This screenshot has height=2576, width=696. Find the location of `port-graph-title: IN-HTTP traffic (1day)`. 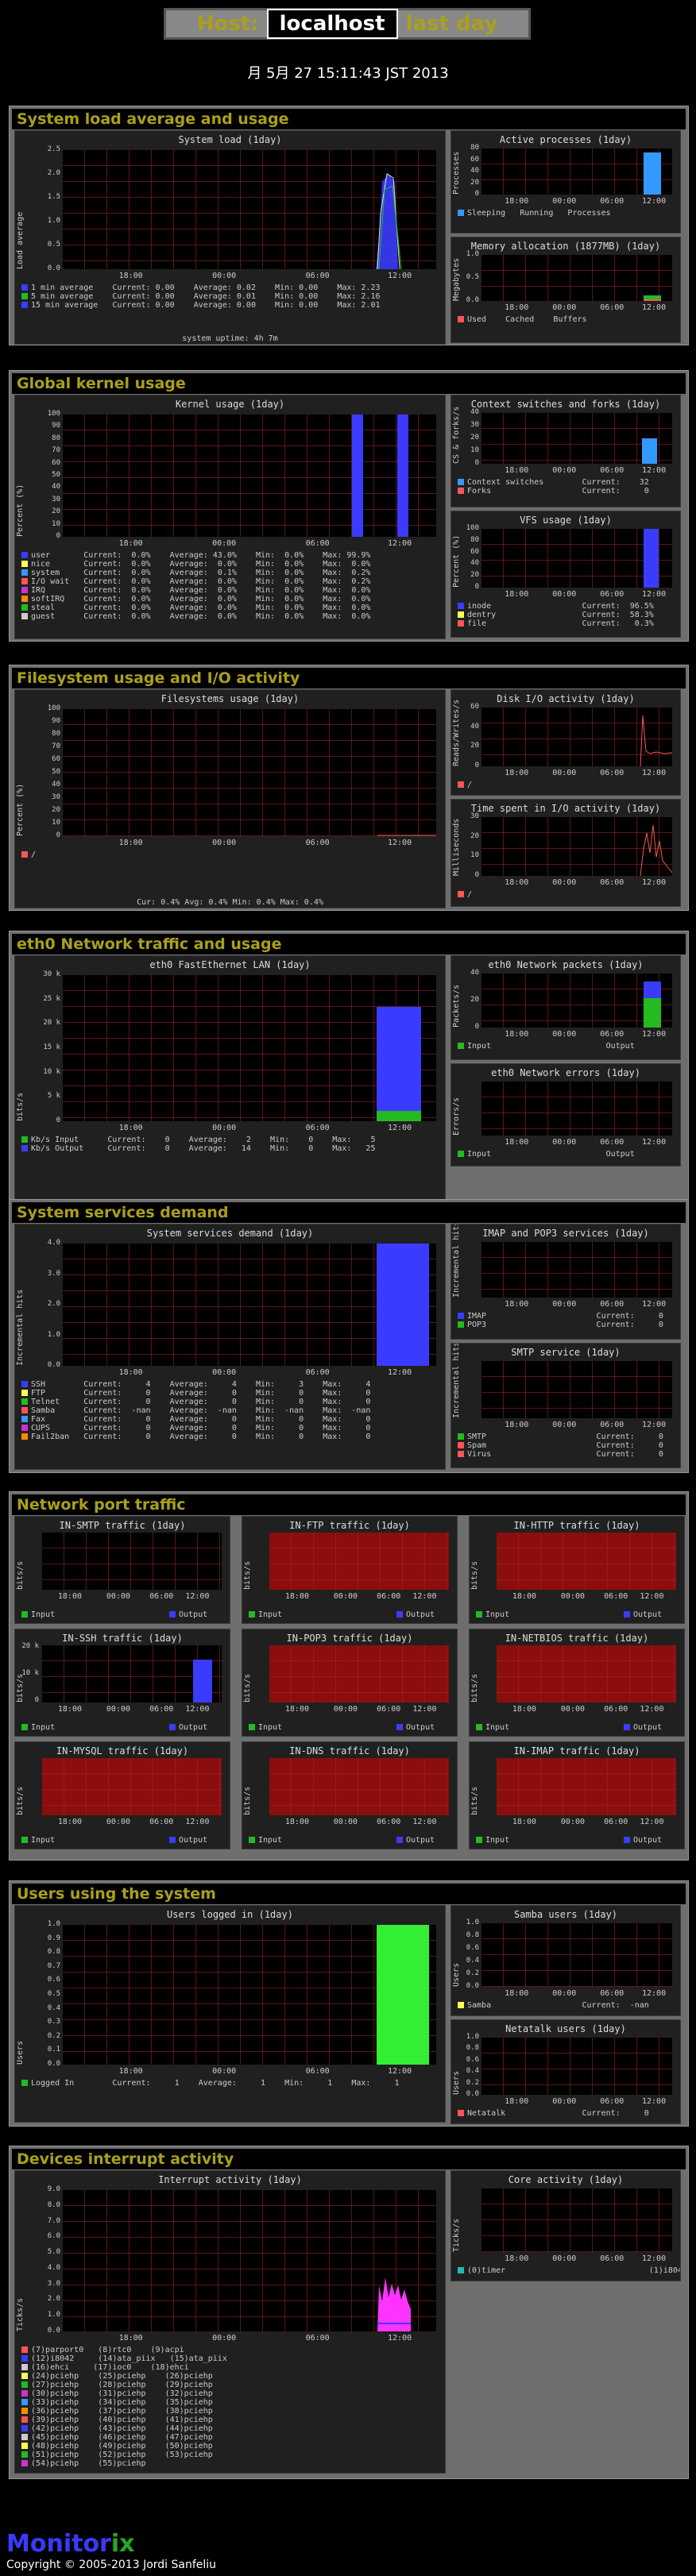

port-graph-title: IN-HTTP traffic (1day) is located at coordinates (576, 1525).